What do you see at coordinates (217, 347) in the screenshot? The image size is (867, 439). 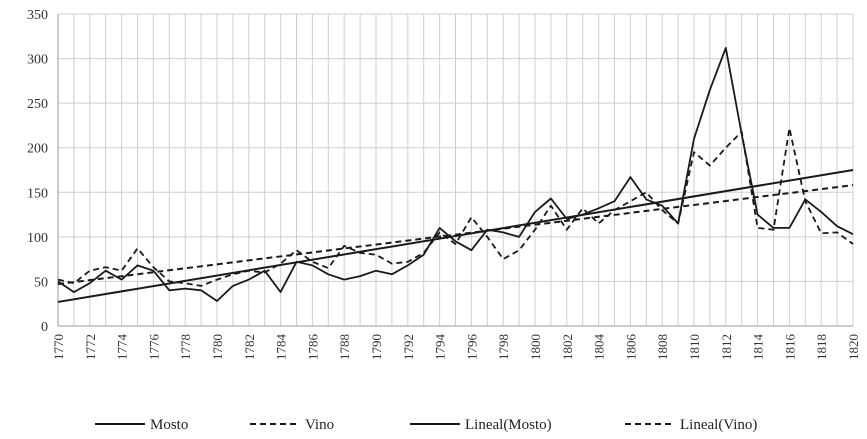 I see `x-tick-label: 1780` at bounding box center [217, 347].